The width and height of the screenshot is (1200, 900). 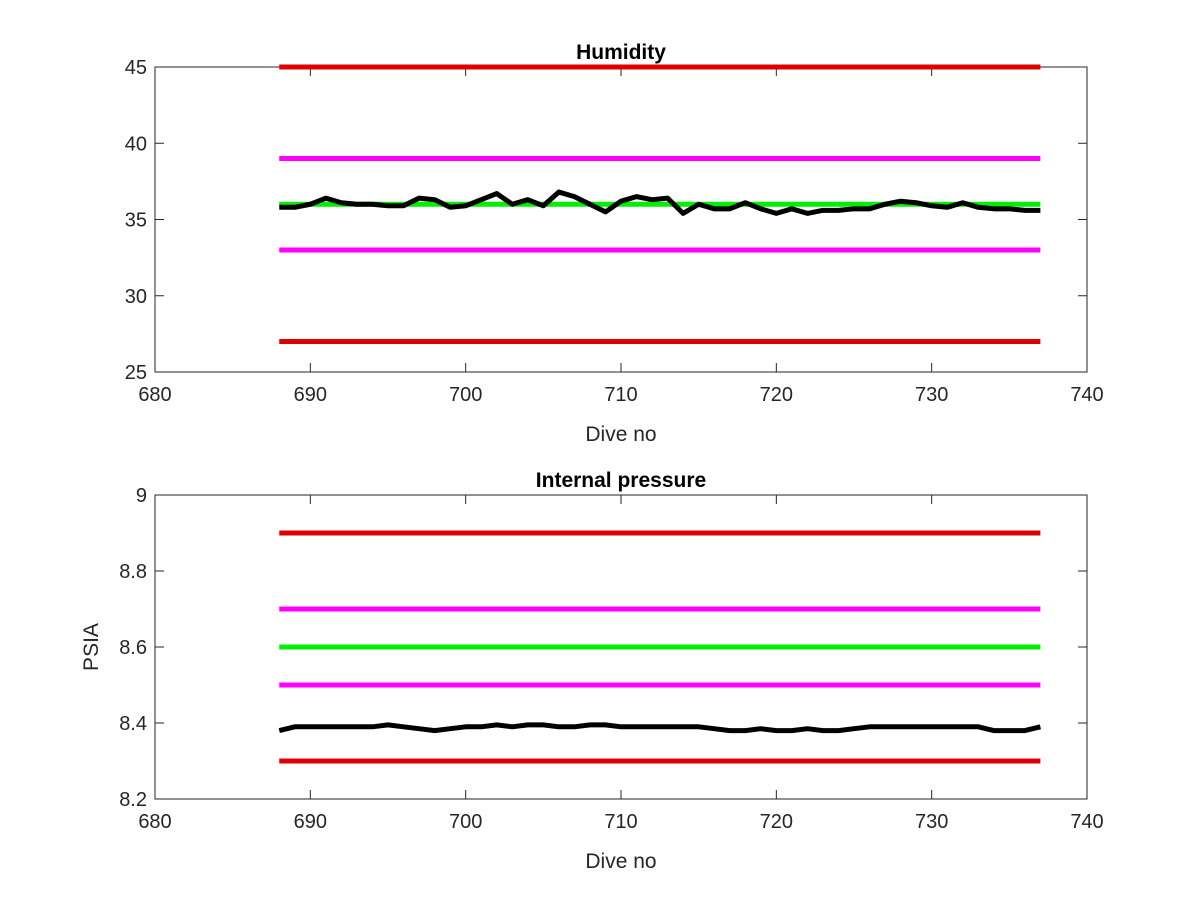 I want to click on chart-title: Internal pressure, so click(x=621, y=480).